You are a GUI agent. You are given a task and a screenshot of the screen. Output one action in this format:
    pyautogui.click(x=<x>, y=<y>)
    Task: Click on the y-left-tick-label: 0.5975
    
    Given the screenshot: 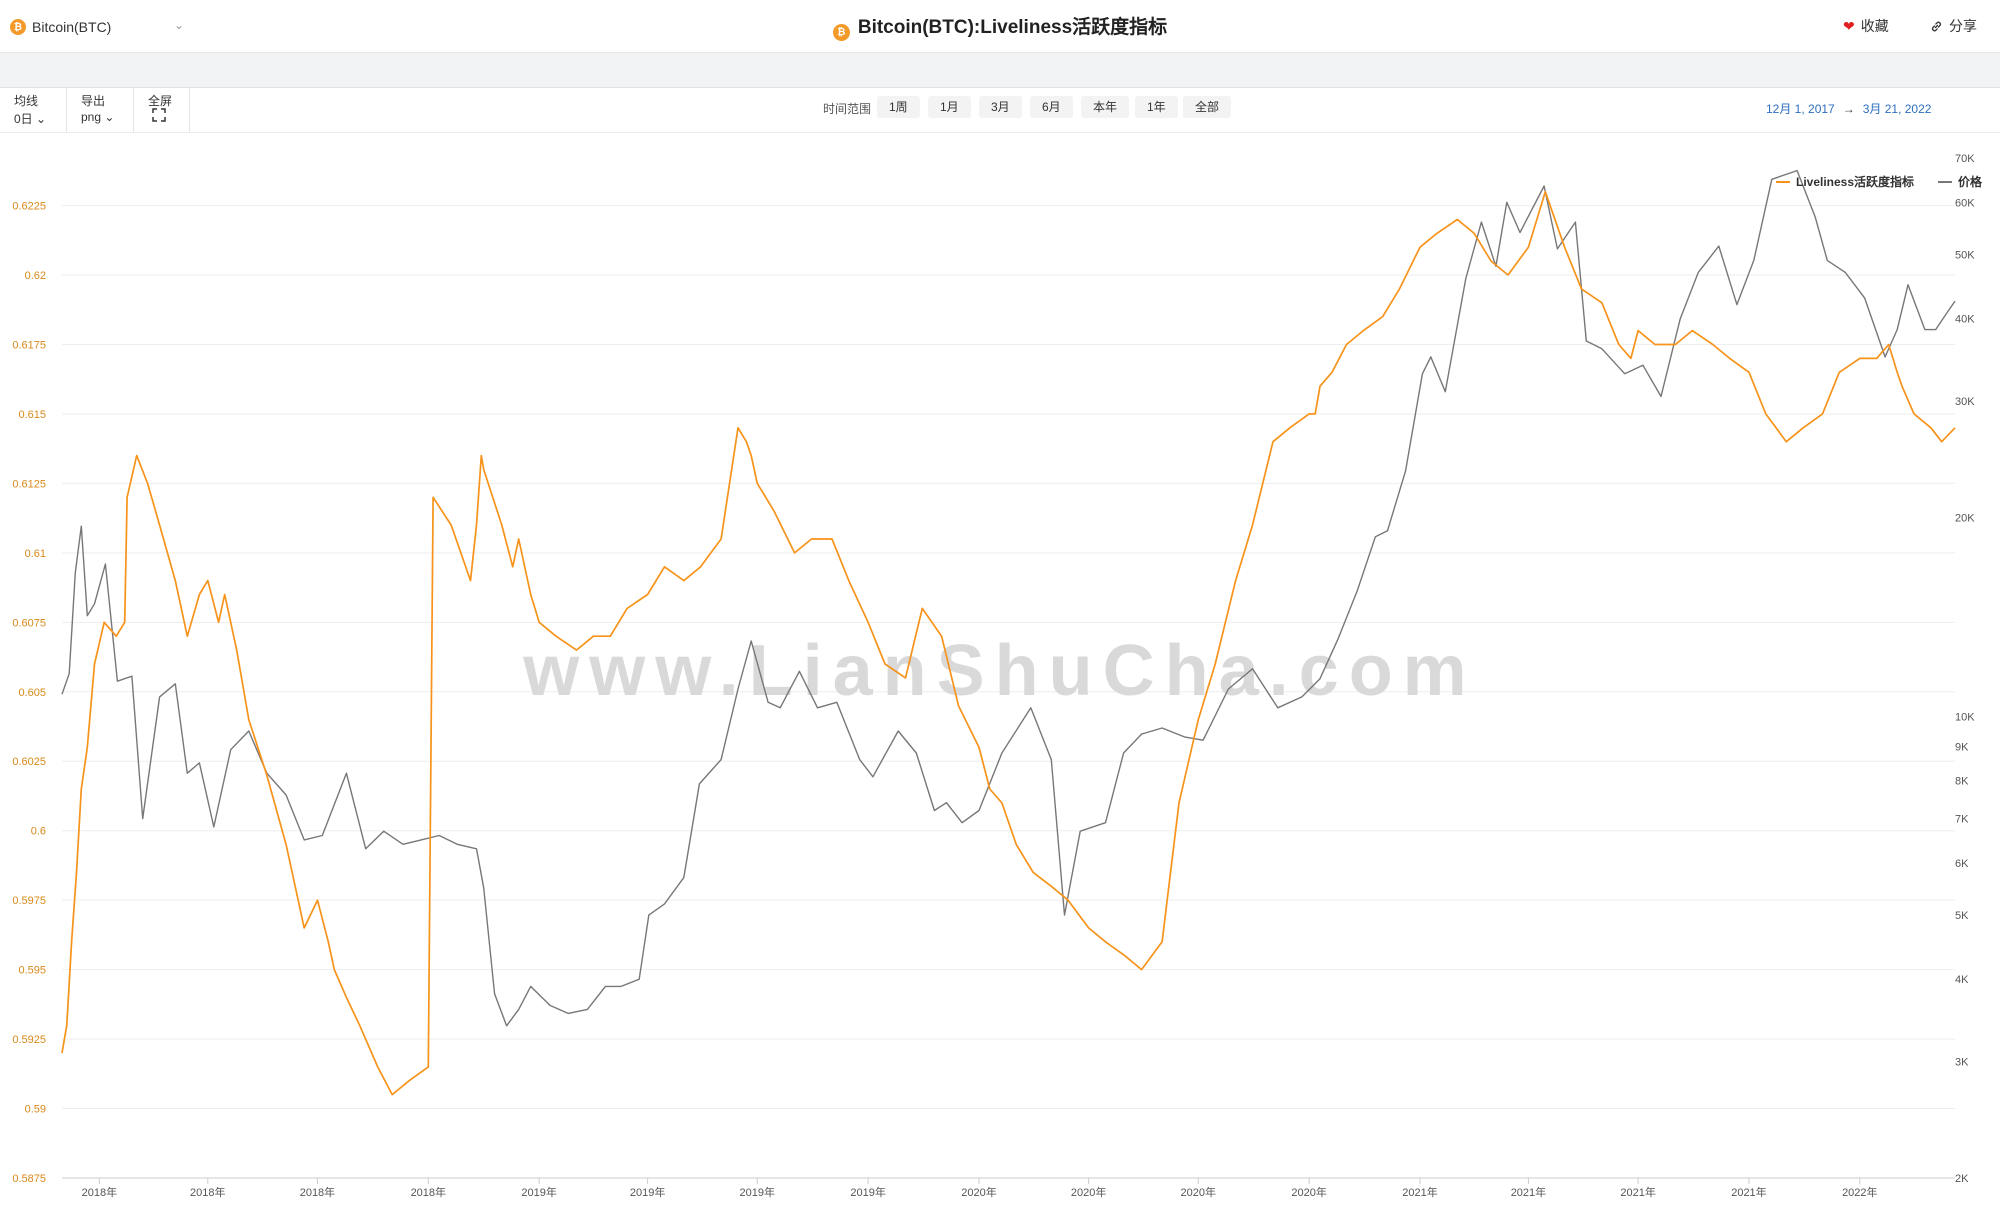 What is the action you would take?
    pyautogui.click(x=29, y=901)
    